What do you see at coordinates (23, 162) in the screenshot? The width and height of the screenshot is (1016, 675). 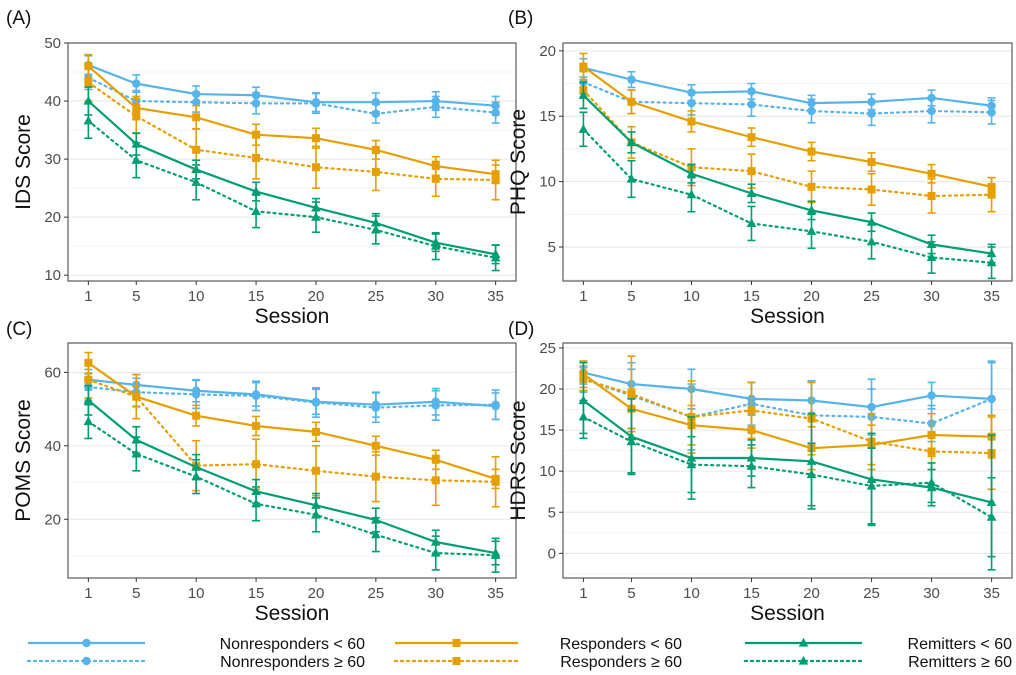 I see `y-axis-title: IDS Score` at bounding box center [23, 162].